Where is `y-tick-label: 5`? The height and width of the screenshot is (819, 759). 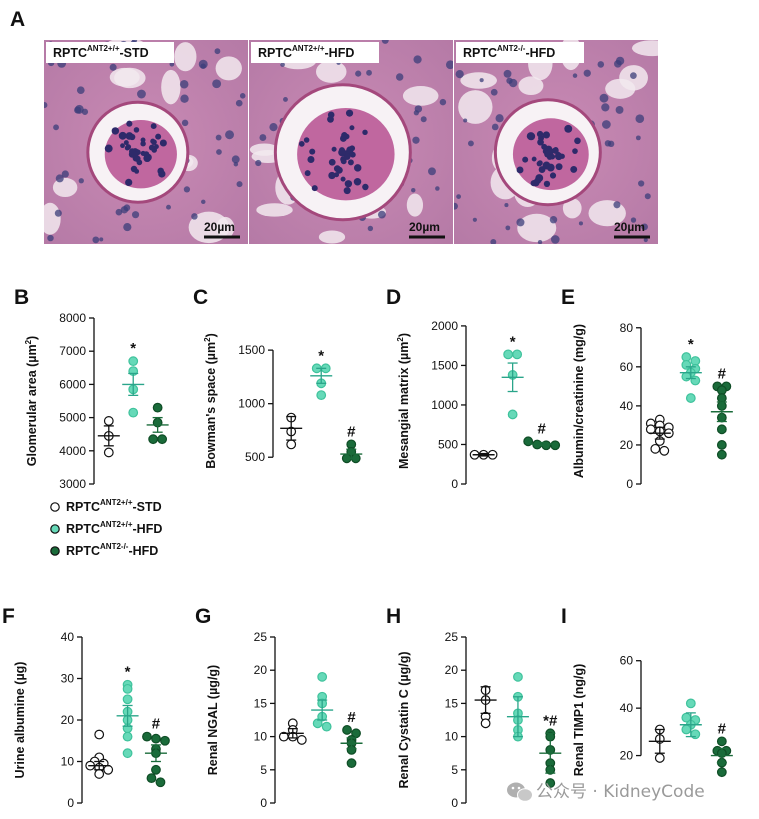
y-tick-label: 5 is located at coordinates (454, 770).